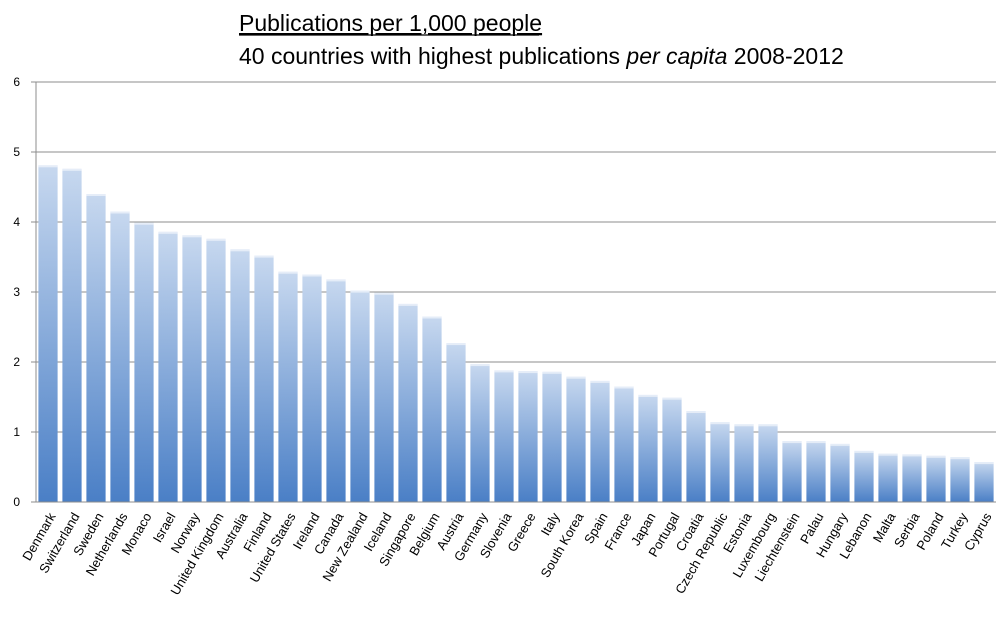 The image size is (1000, 636). I want to click on y-tick-label: 5, so click(16, 152).